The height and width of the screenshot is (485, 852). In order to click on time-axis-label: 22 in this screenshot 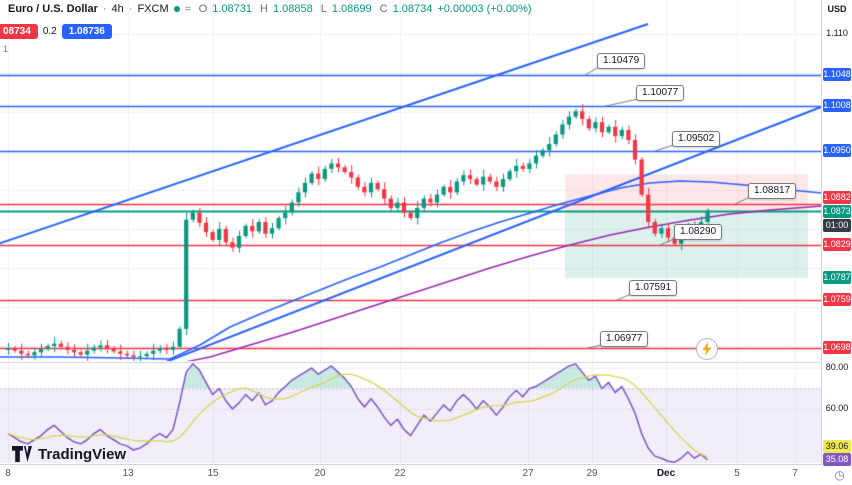, I will do `click(400, 473)`.